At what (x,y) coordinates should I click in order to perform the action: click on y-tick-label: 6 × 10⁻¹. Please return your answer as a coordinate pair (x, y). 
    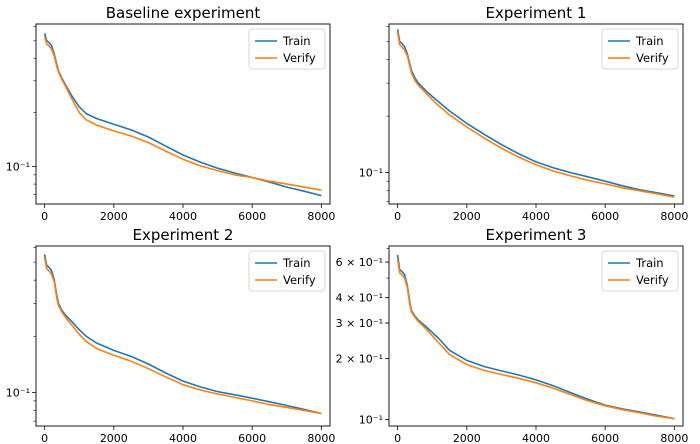
    Looking at the image, I should click on (359, 262).